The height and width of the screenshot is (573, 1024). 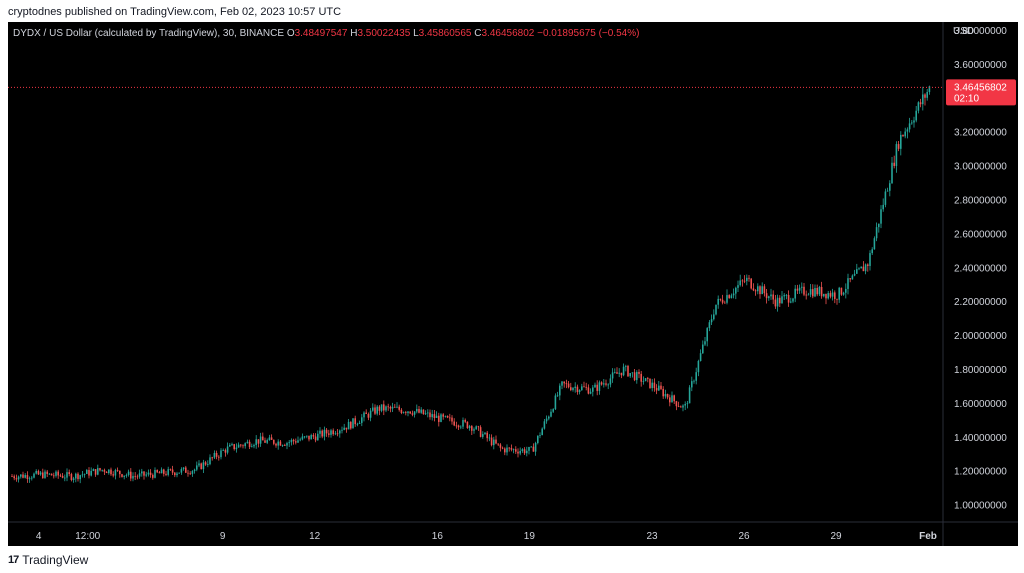 What do you see at coordinates (980, 438) in the screenshot?
I see `y-tick-label: 1.40000000` at bounding box center [980, 438].